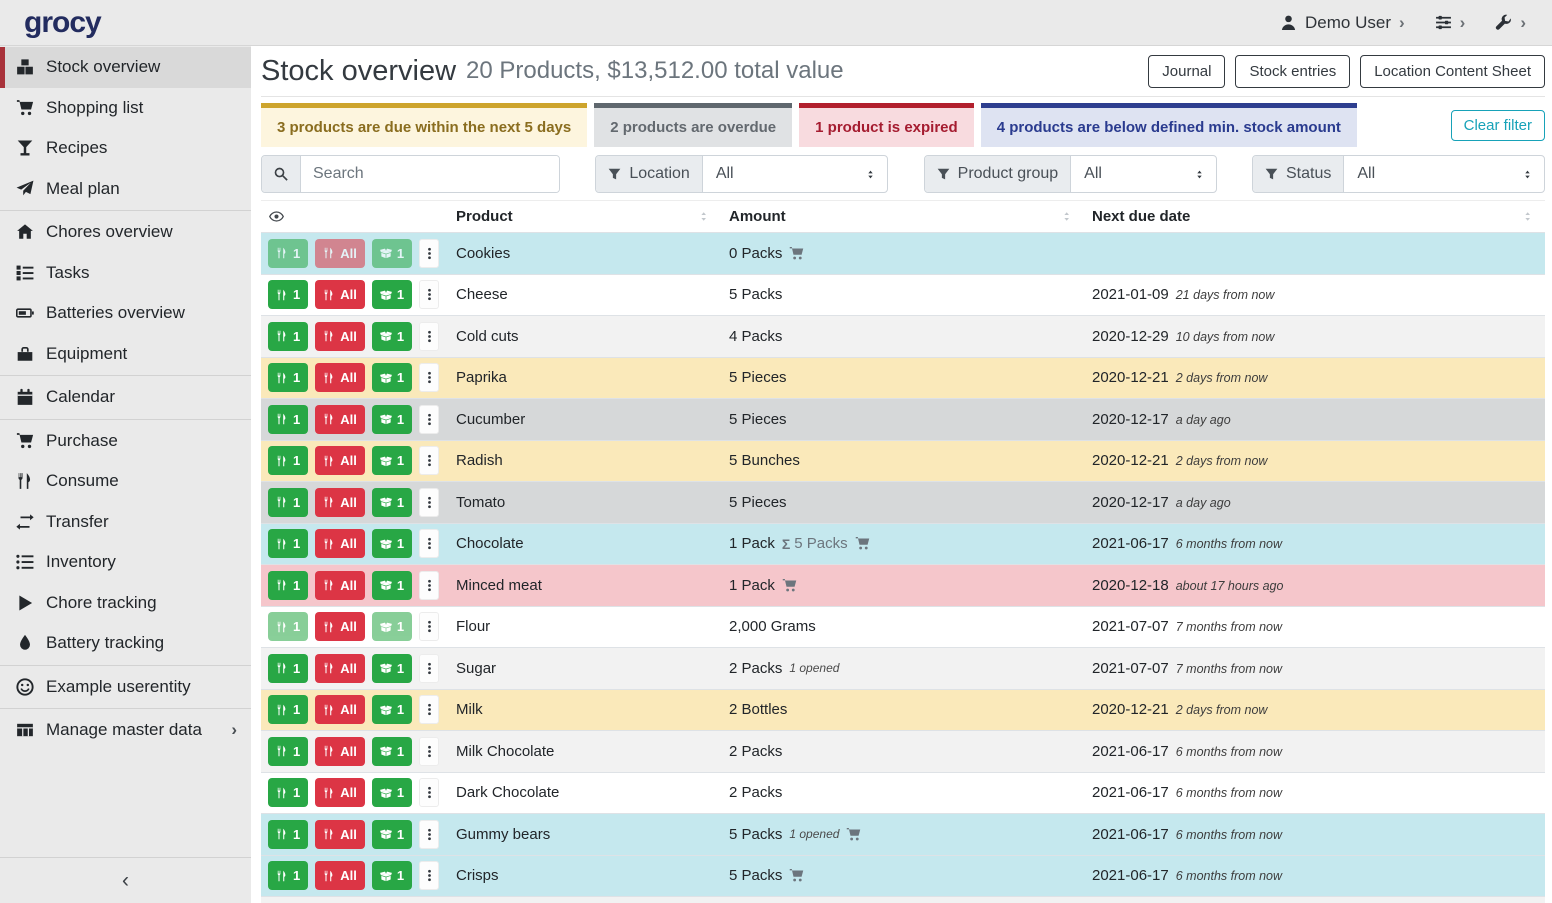  What do you see at coordinates (125, 273) in the screenshot?
I see `sidebar-item-tasks: Tasks` at bounding box center [125, 273].